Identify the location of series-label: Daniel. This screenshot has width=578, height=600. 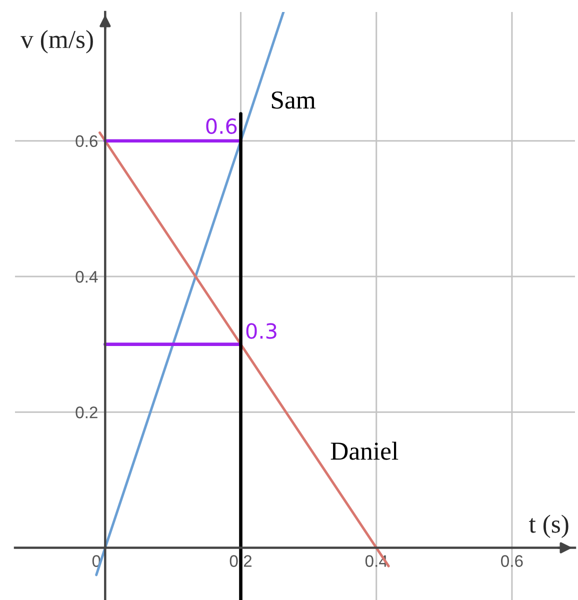
(364, 451).